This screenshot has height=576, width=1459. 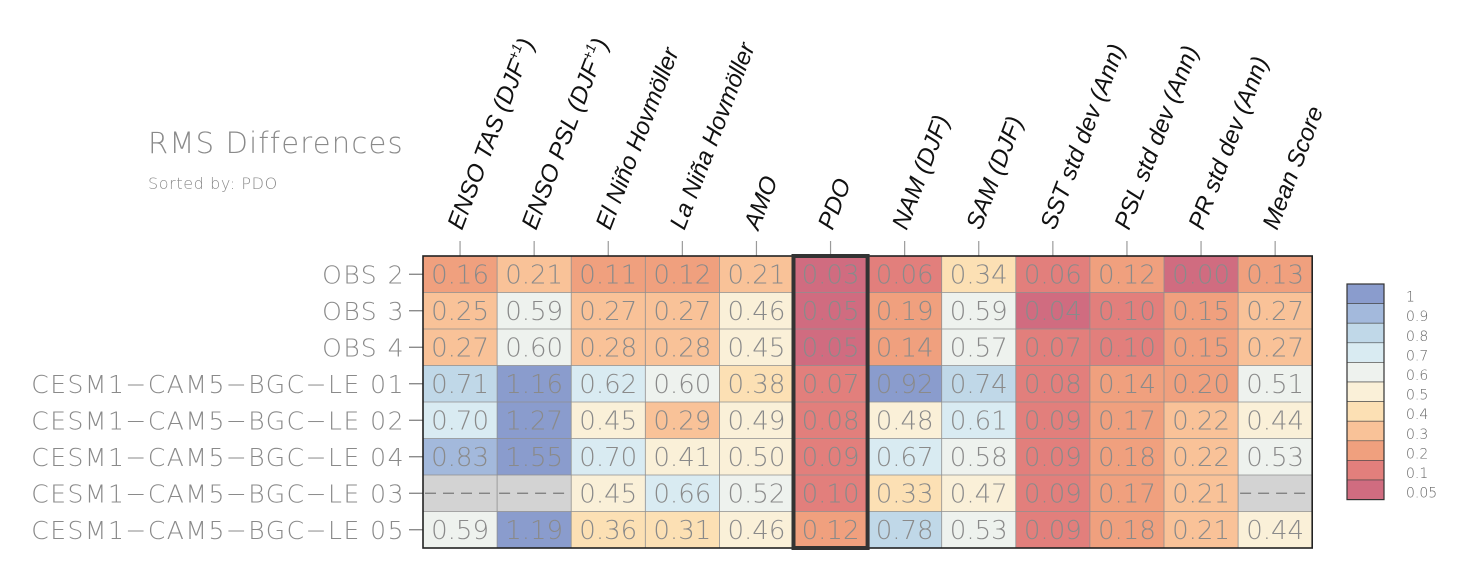 I want to click on column-label: PR std dev (Ann), so click(x=1228, y=143).